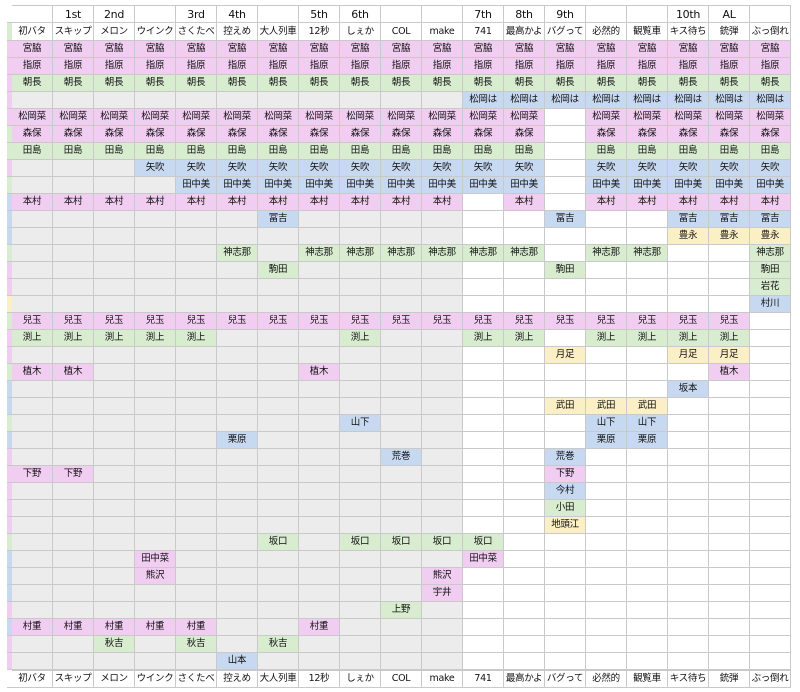 The height and width of the screenshot is (692, 800). I want to click on member-cell: 地頭江, so click(565, 525).